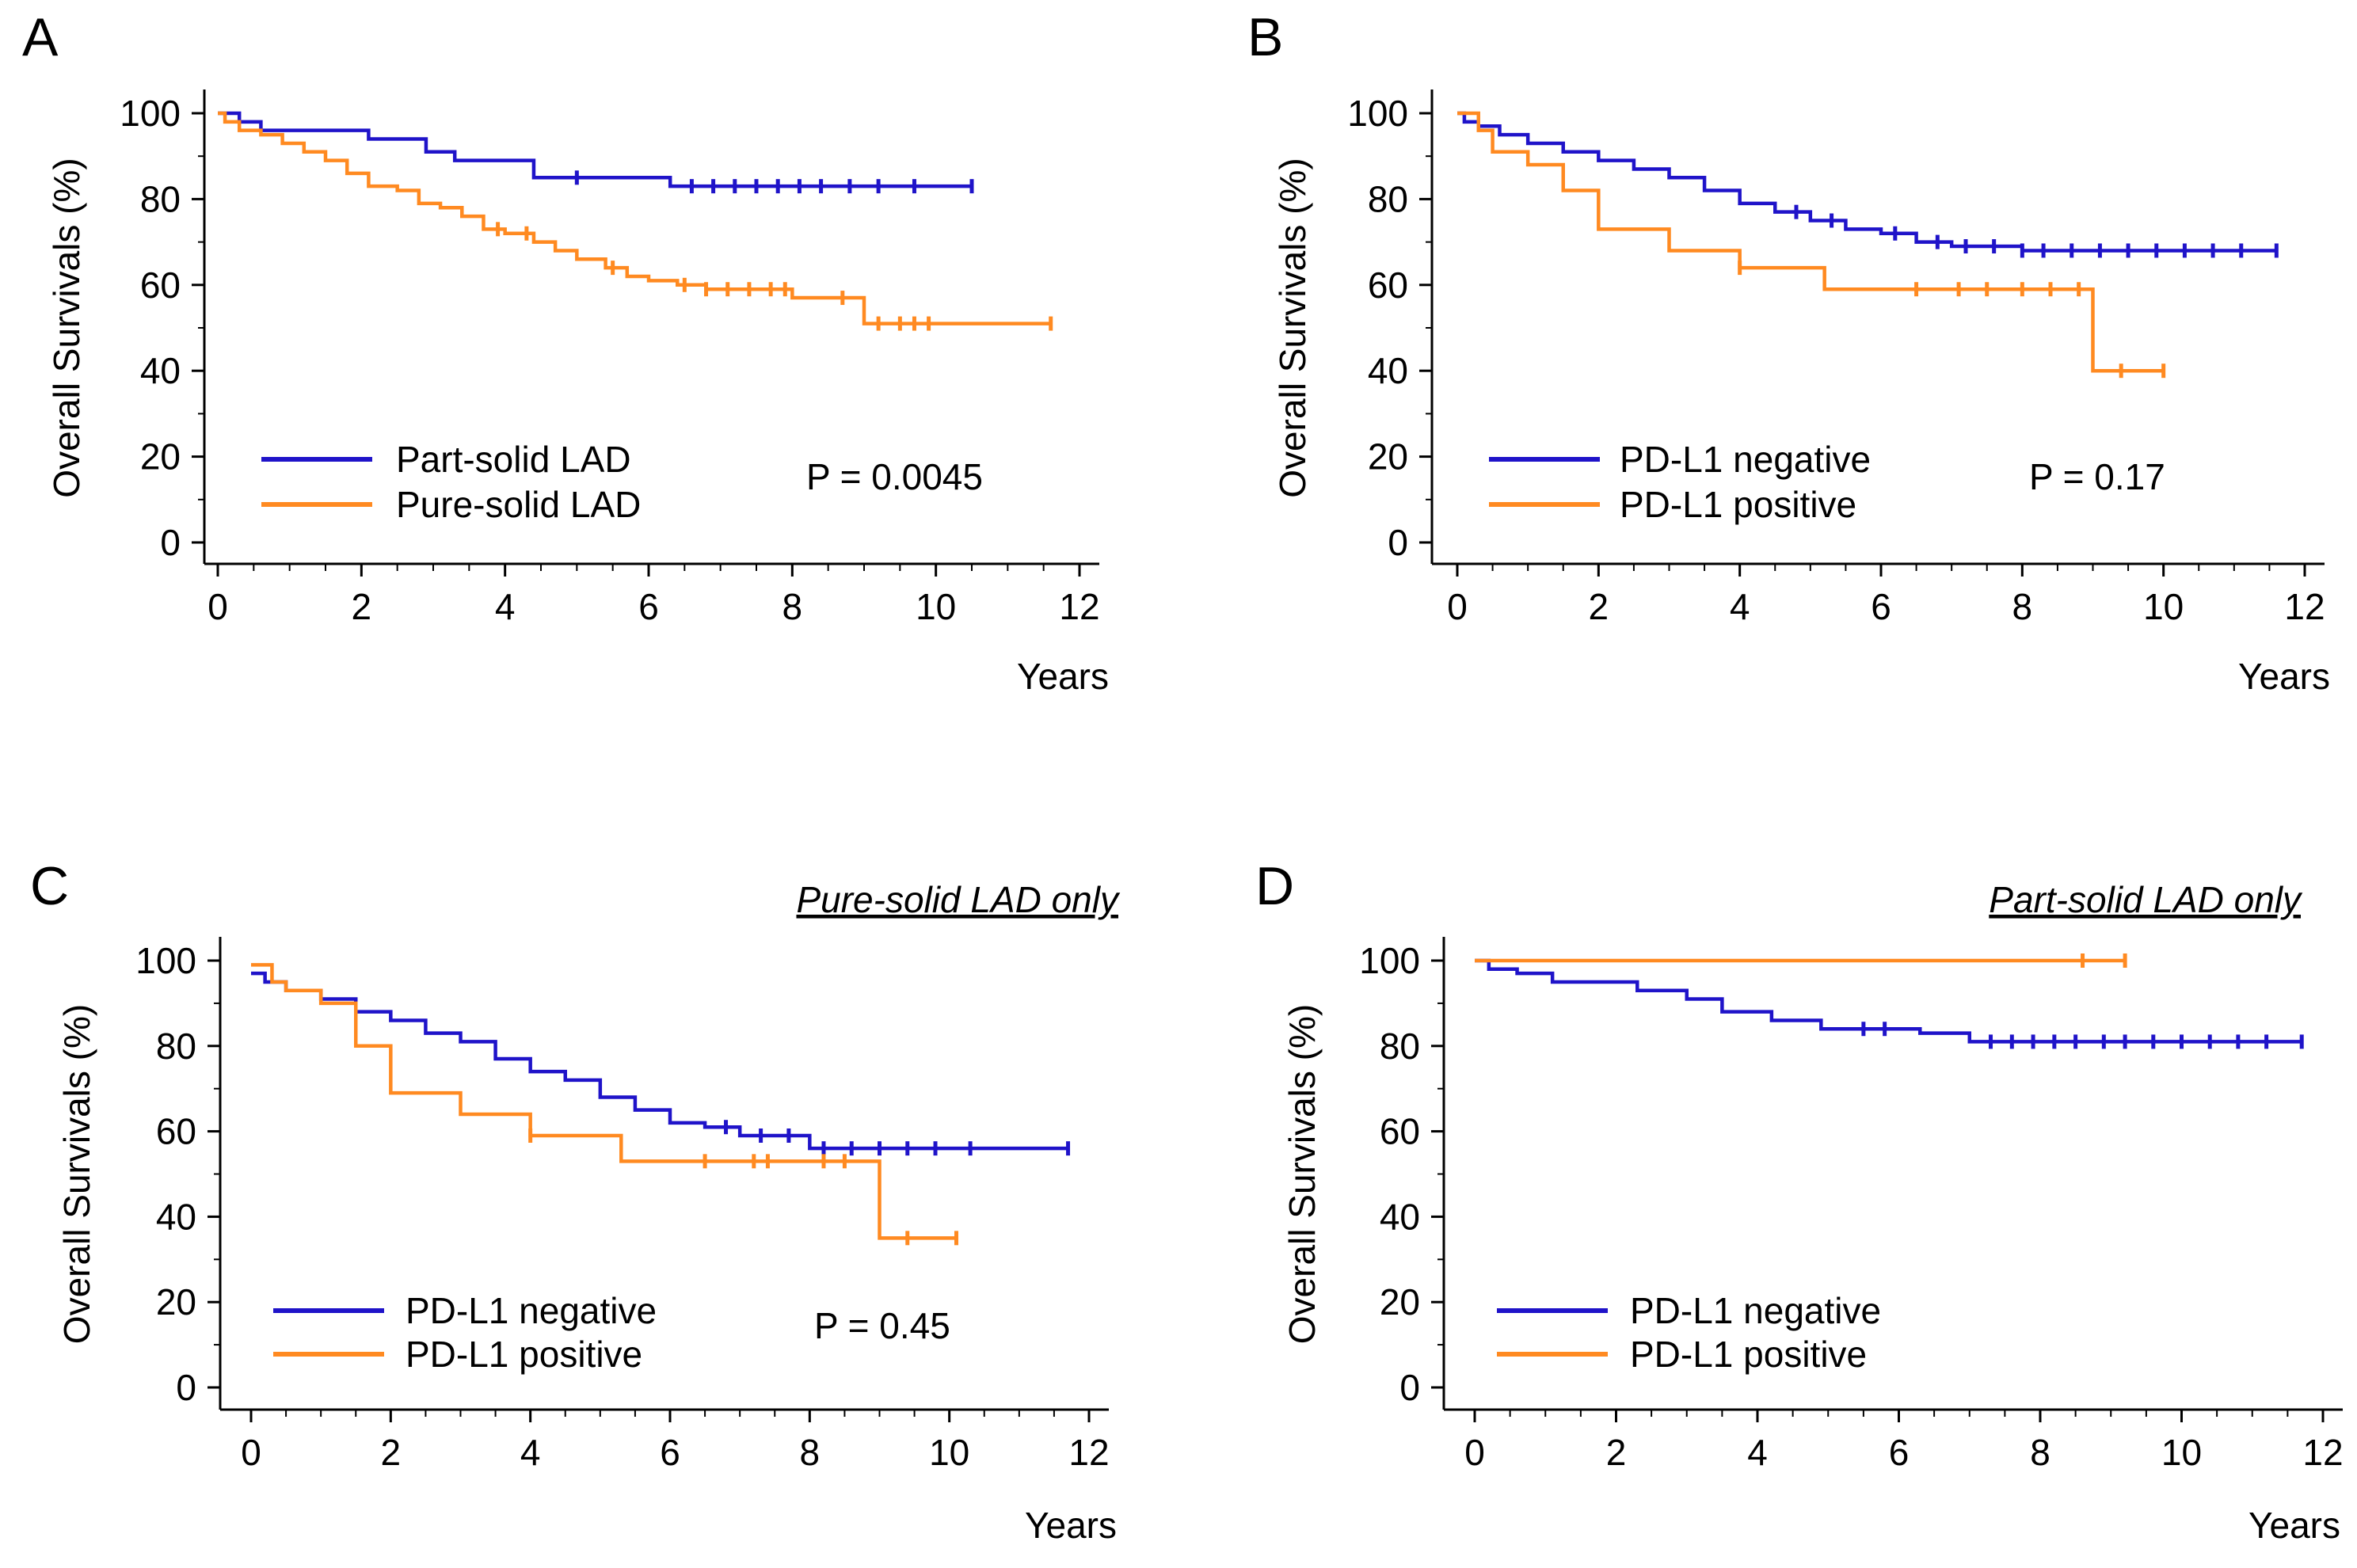 The height and width of the screenshot is (1568, 2357). Describe the element at coordinates (2146, 899) in the screenshot. I see `panel-subtitle: Part-solid LAD only` at that location.